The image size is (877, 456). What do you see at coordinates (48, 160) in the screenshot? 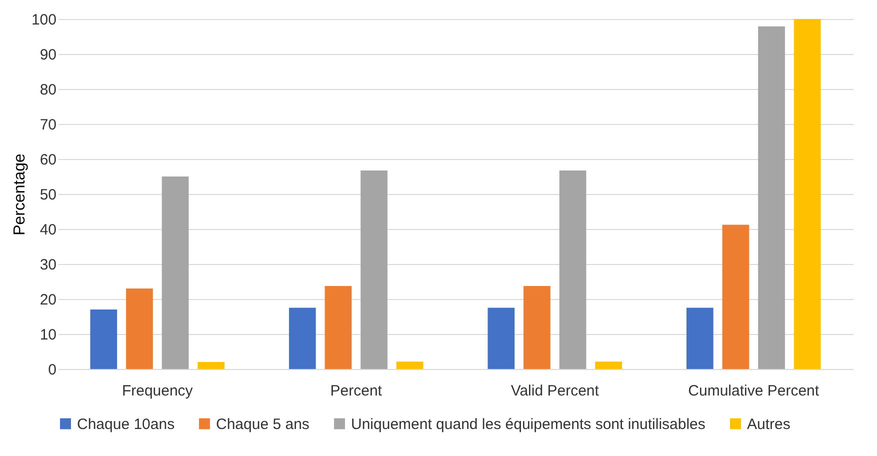
I see `y-tick-label: 60` at bounding box center [48, 160].